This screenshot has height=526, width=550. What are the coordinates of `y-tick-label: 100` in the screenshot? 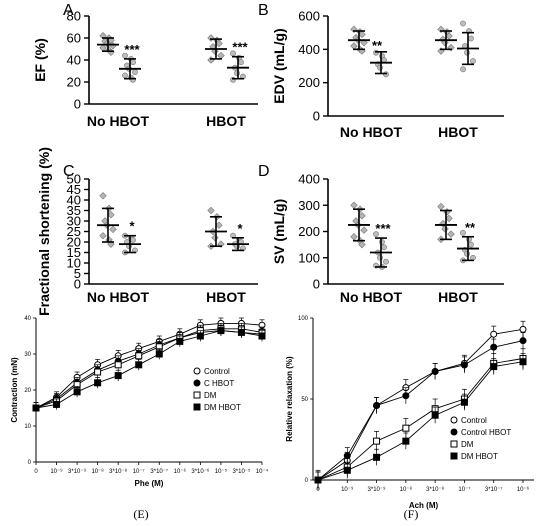 It's located at (303, 319).